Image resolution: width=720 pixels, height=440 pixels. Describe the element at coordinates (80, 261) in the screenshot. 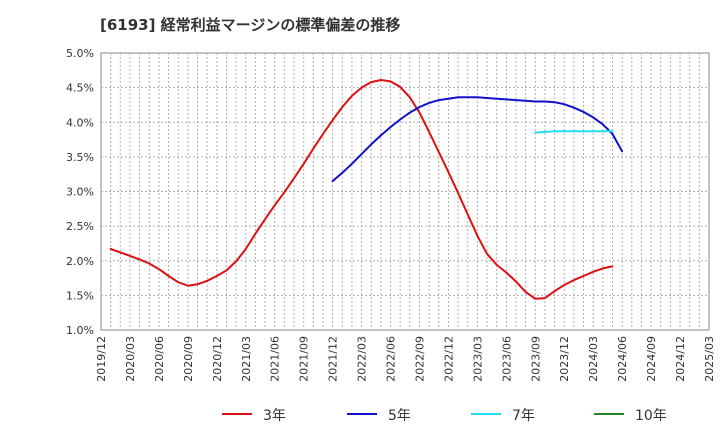

I see `y-tick-label: 2.0%` at that location.